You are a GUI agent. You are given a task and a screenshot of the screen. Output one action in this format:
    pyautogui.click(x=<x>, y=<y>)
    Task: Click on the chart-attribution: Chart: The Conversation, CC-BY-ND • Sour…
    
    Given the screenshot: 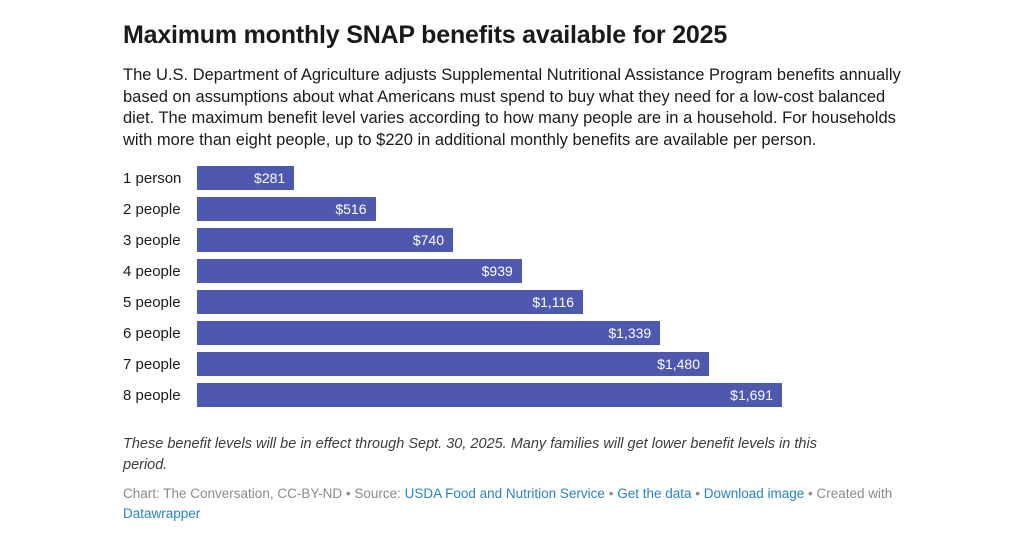 What is the action you would take?
    pyautogui.click(x=513, y=504)
    